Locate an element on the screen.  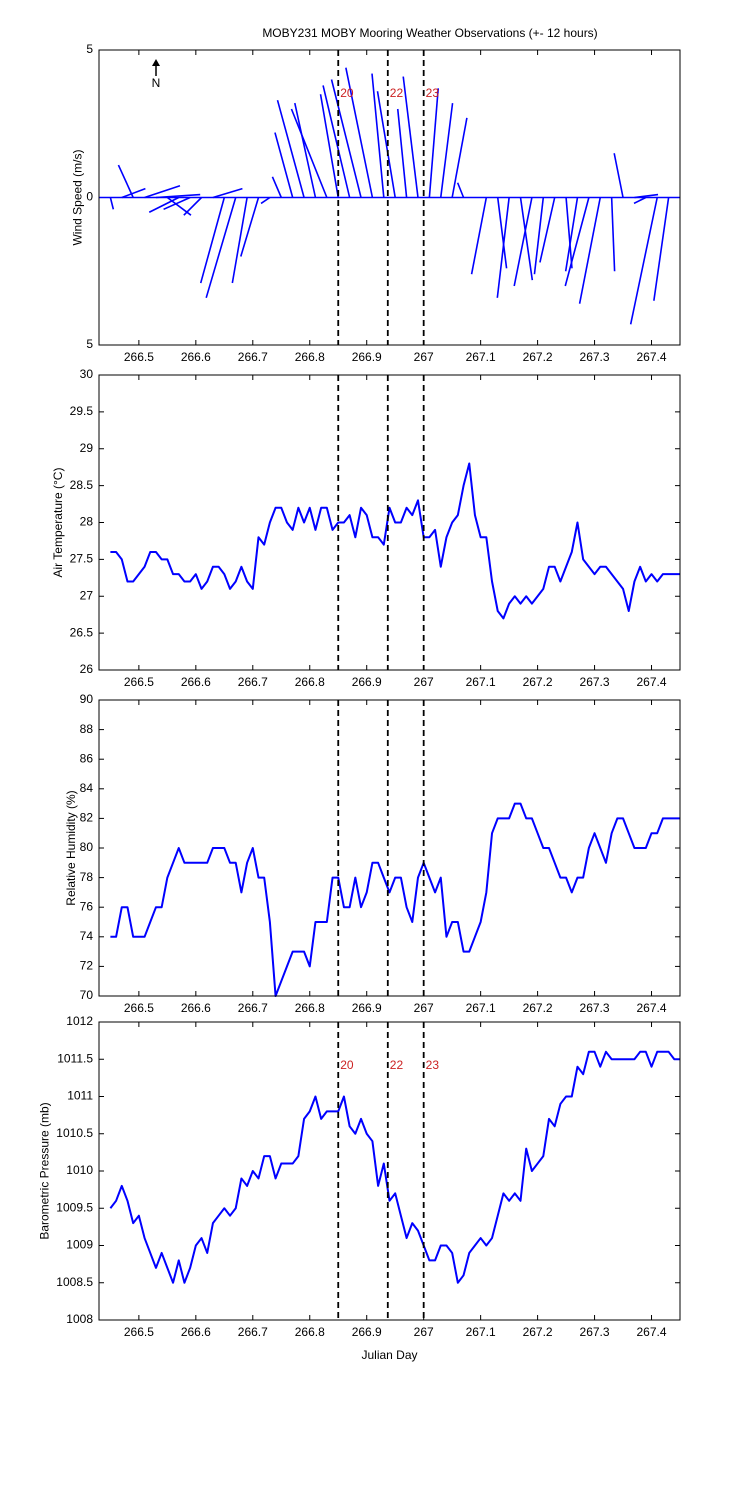
y-tick-label: 78 is located at coordinates (87, 877).